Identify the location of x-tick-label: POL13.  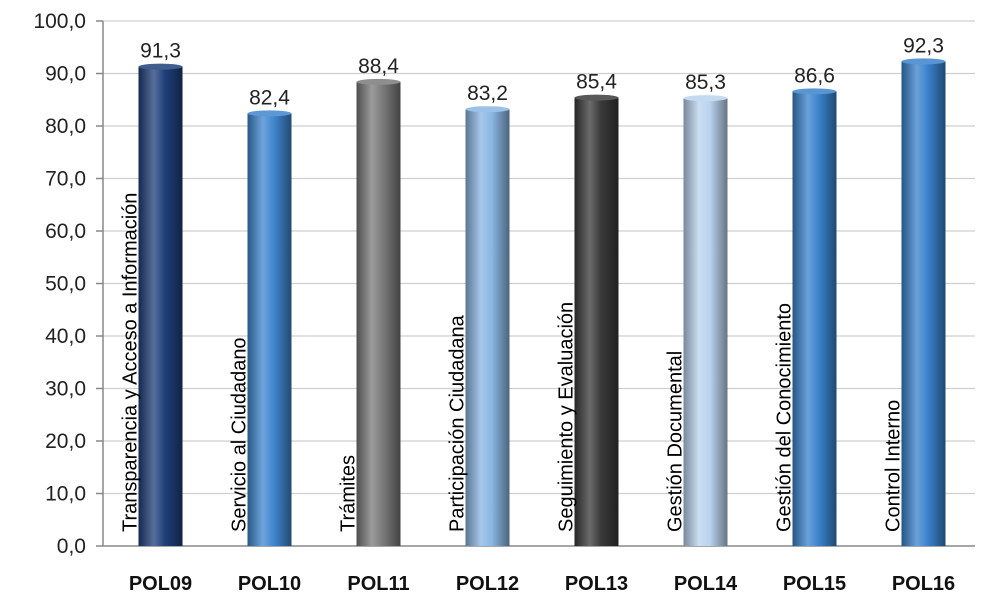
(596, 584).